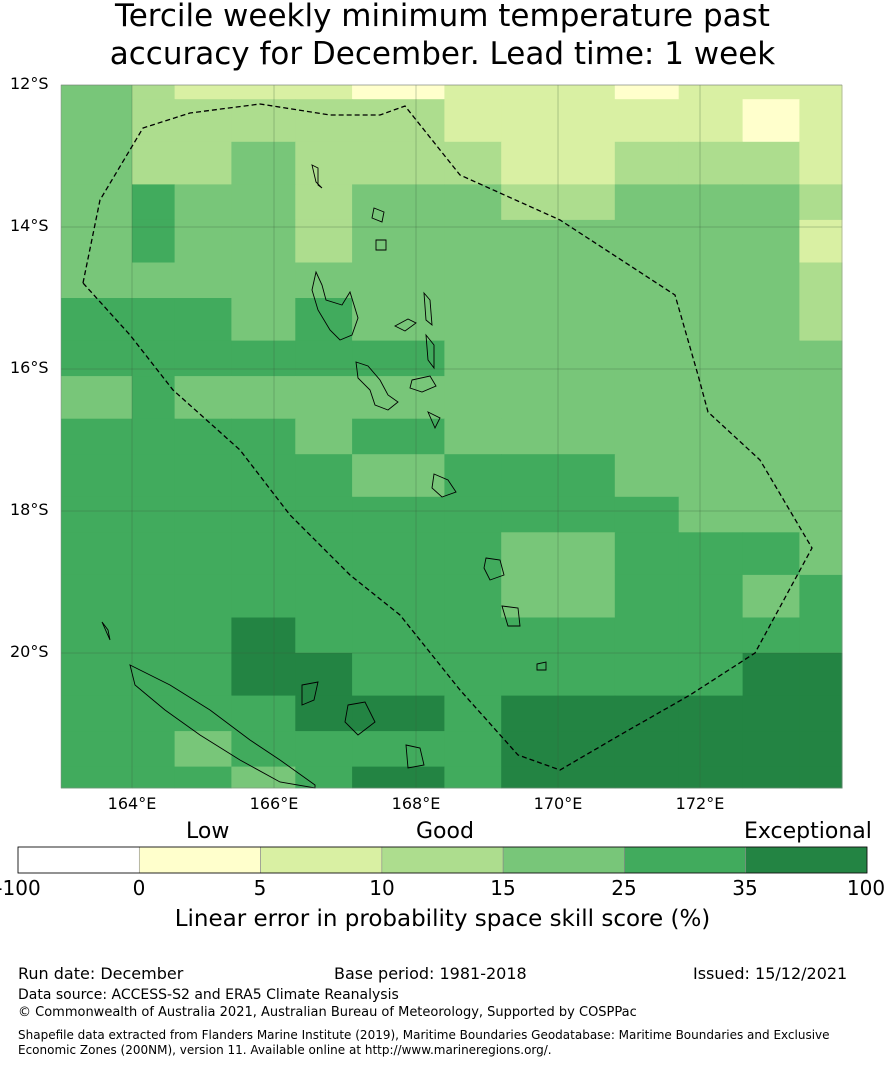  I want to click on colorbar-frame, so click(442, 860).